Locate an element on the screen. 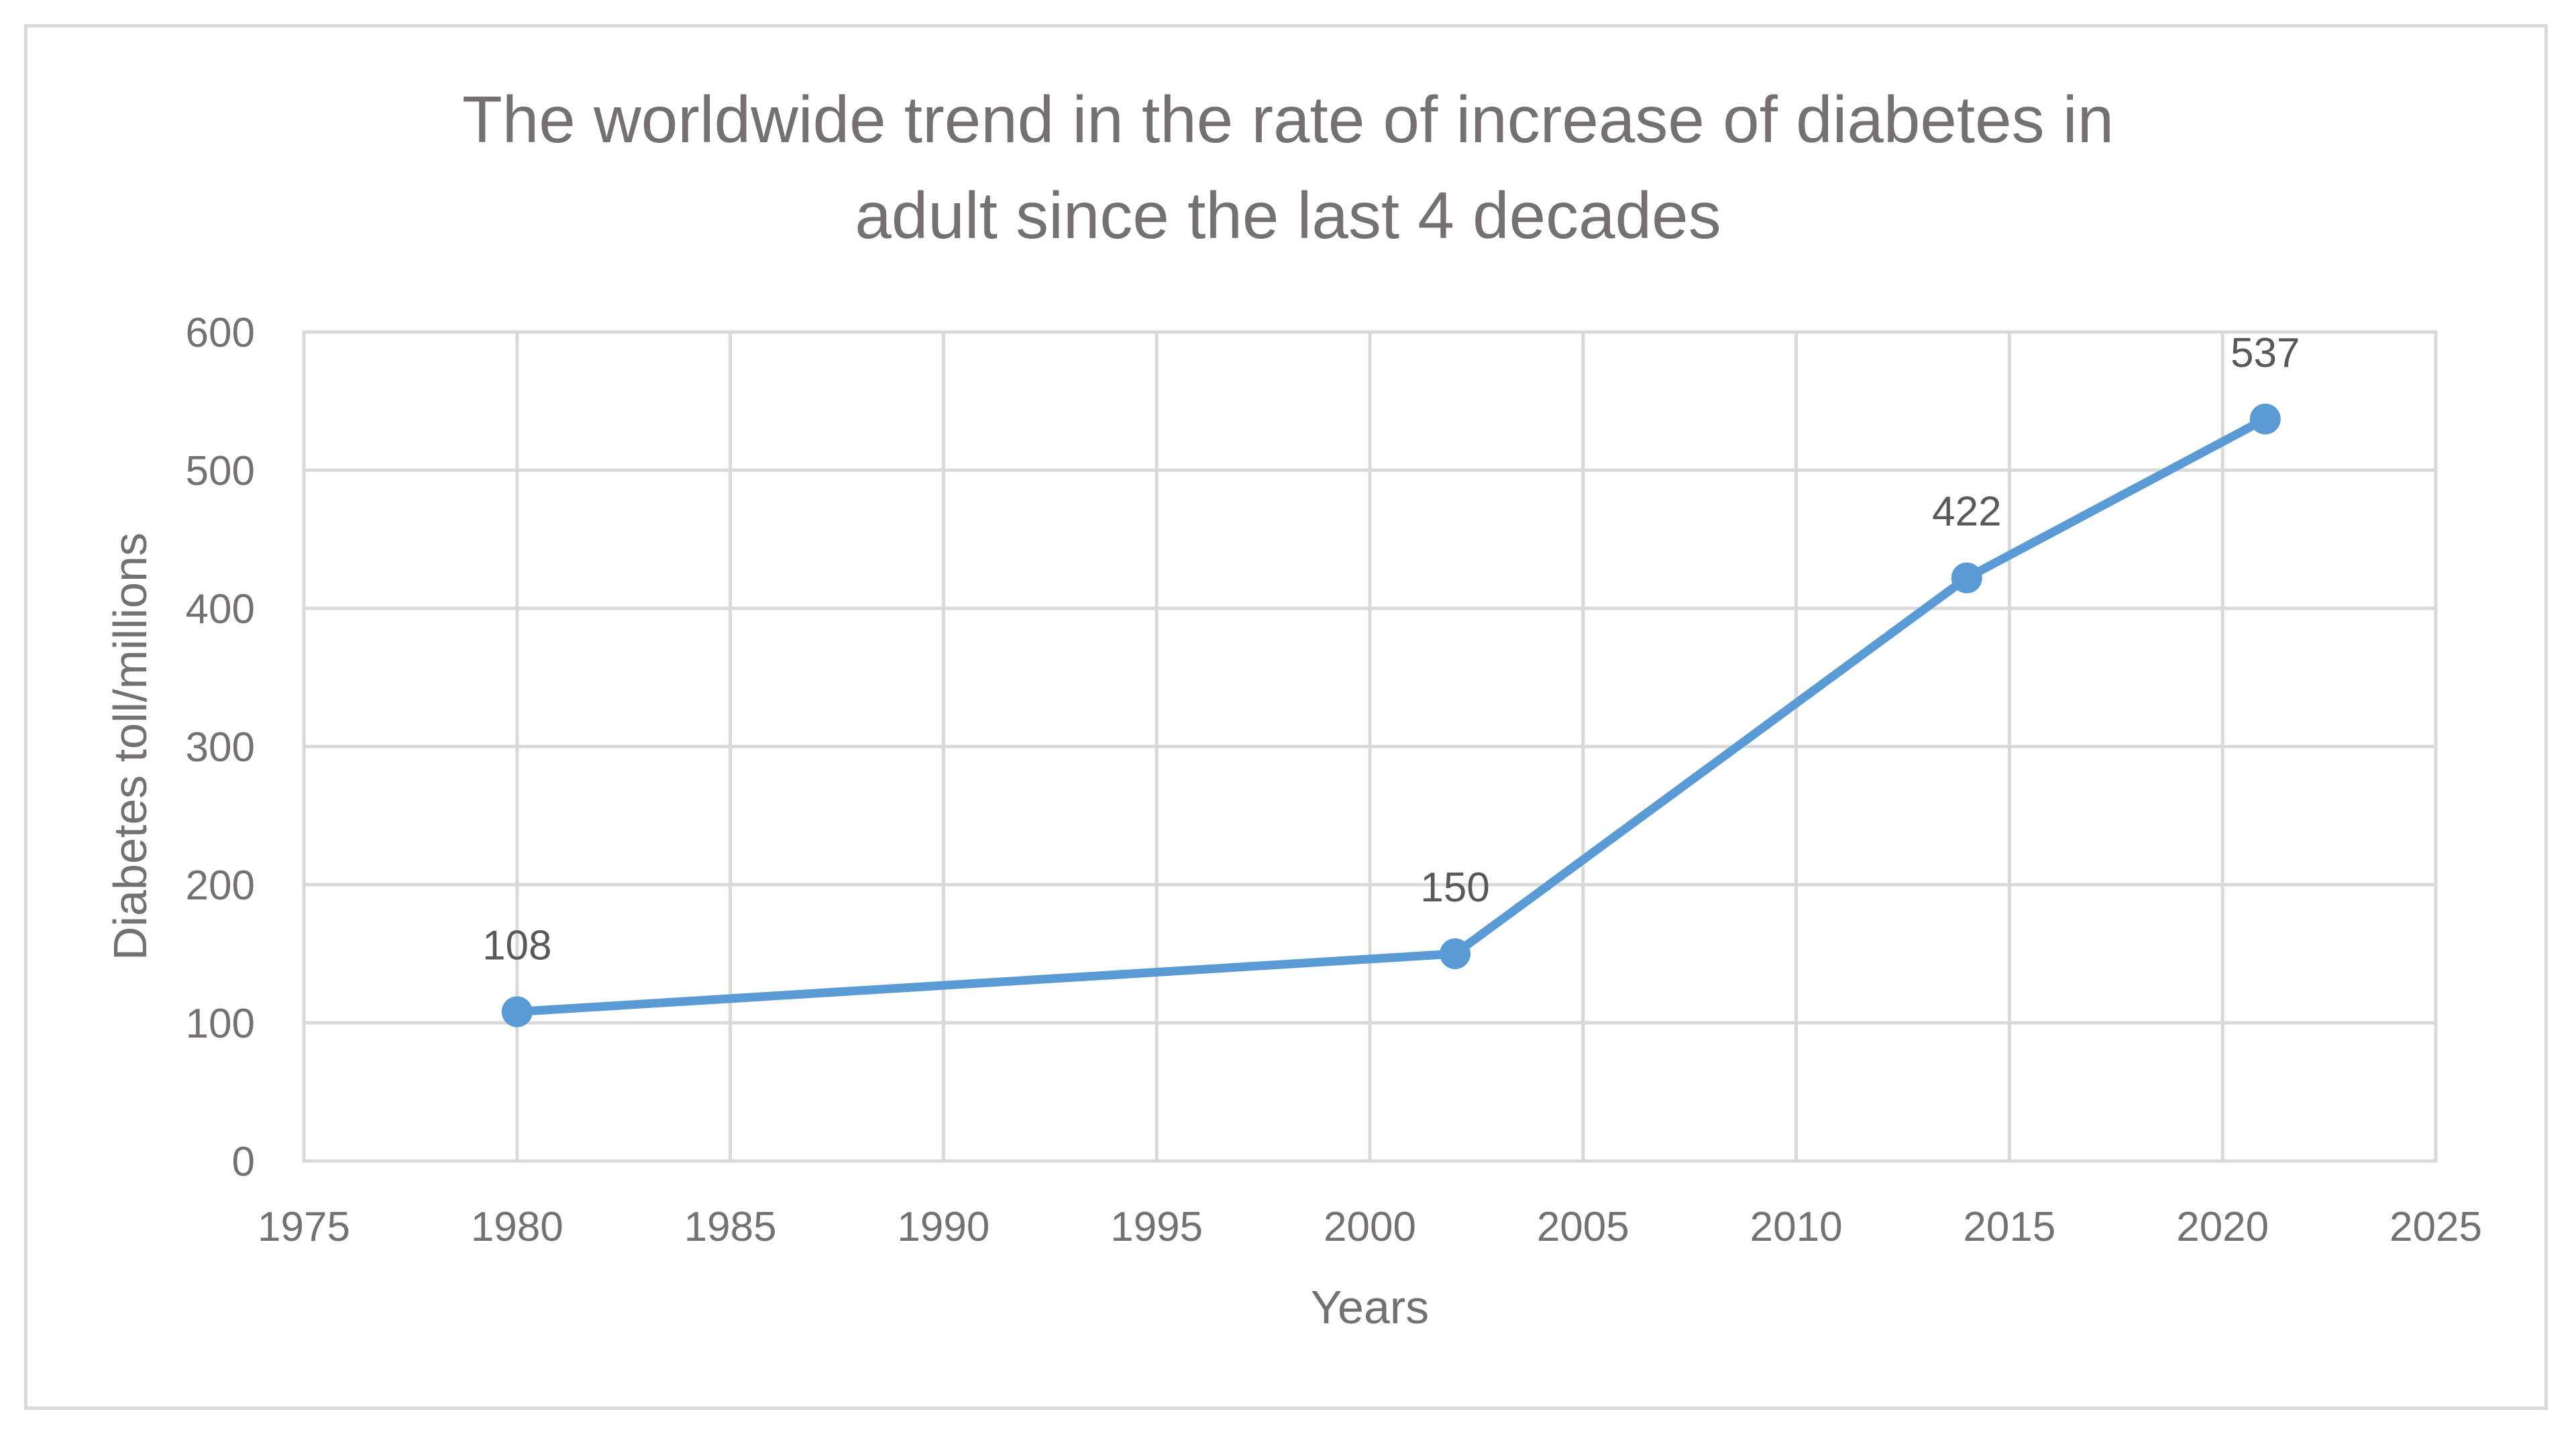 This screenshot has width=2576, height=1440. data-point-2021 is located at coordinates (2265, 419).